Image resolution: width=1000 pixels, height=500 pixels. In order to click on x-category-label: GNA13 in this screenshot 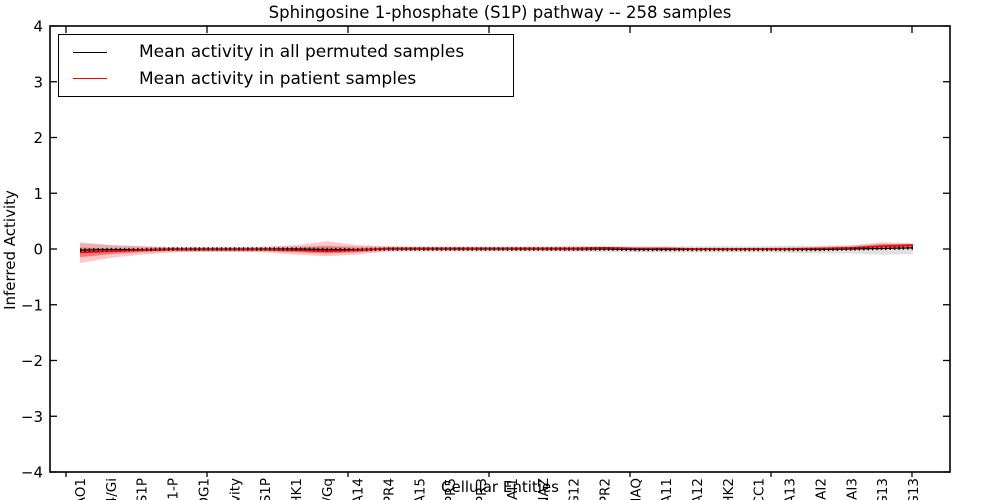, I will do `click(791, 489)`.